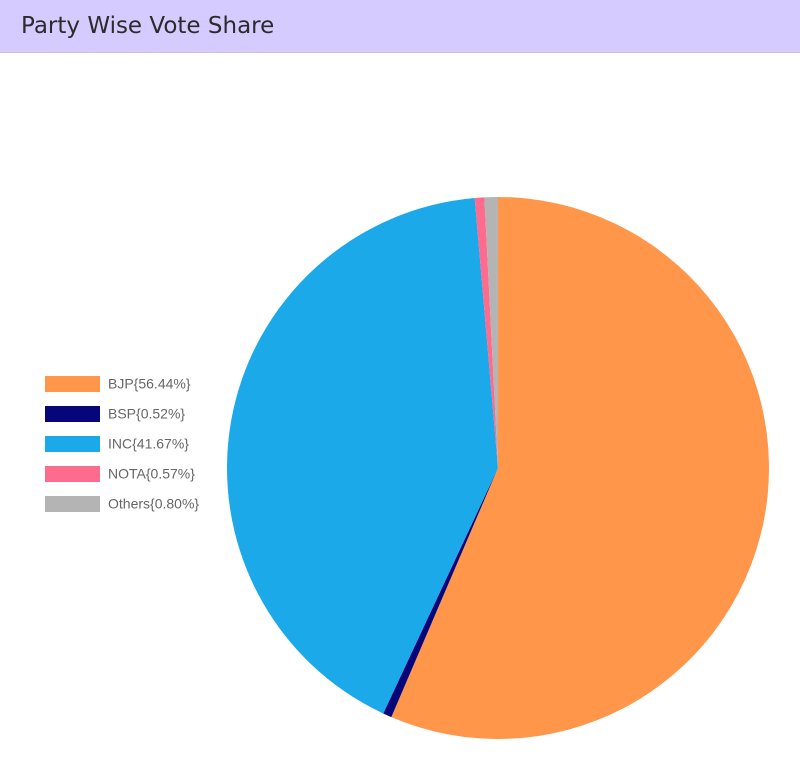  What do you see at coordinates (151, 474) in the screenshot?
I see `legend-label: NOTA{0.57%}` at bounding box center [151, 474].